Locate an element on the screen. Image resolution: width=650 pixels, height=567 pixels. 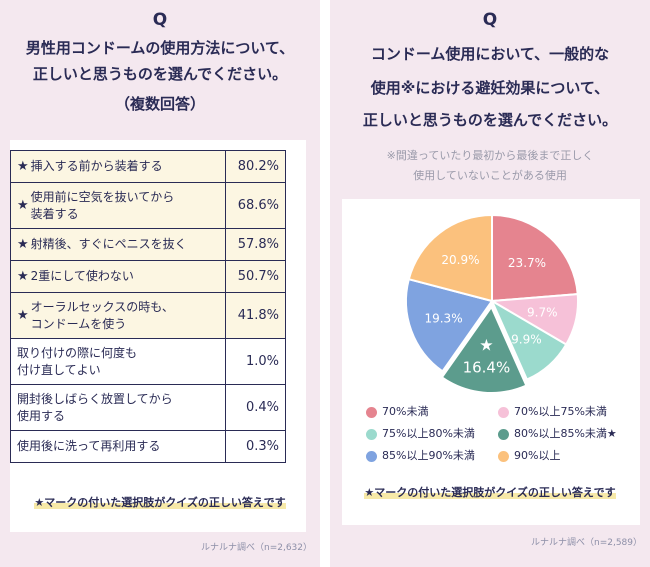
slice-label: 9.9% is located at coordinates (526, 339).